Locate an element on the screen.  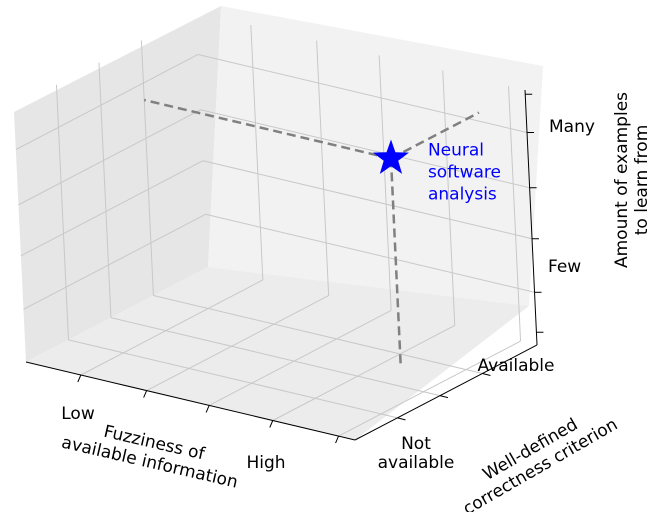
x-tick-label-line: Low is located at coordinates (78, 414).